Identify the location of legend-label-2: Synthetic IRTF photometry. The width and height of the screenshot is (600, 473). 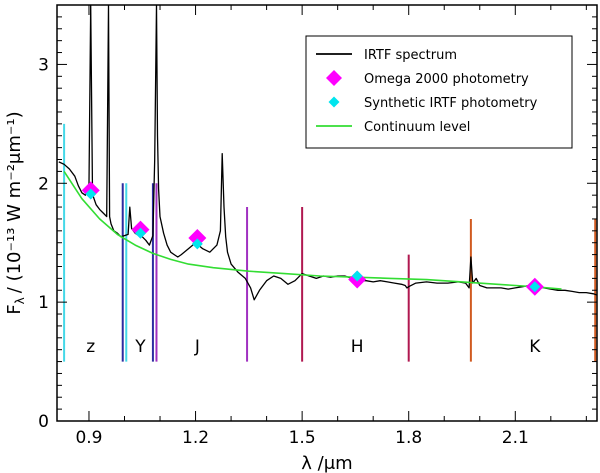
(451, 103).